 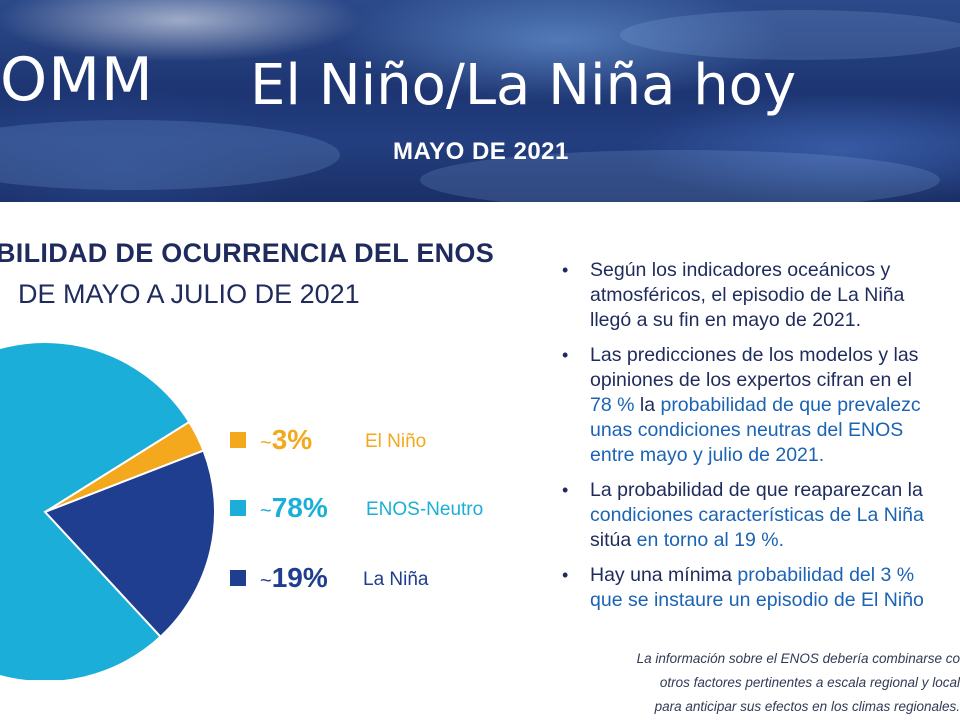 I want to click on legend-percentage: ~78%, so click(x=294, y=508).